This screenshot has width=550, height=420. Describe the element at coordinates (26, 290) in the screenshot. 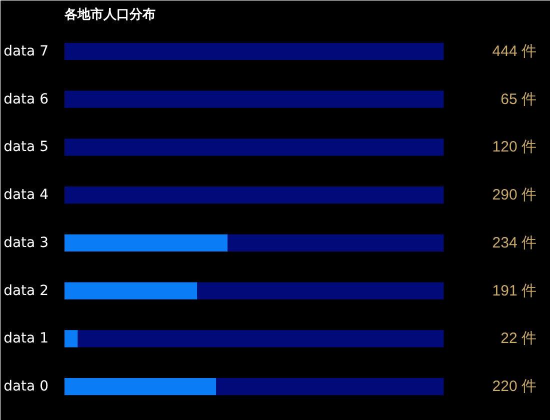

I see `y-tick-label: data 2` at that location.